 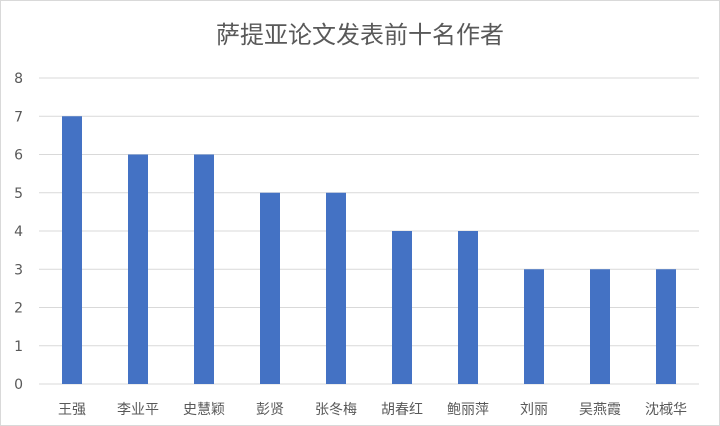 What do you see at coordinates (468, 410) in the screenshot?
I see `x-tick-label: 鲍丽萍` at bounding box center [468, 410].